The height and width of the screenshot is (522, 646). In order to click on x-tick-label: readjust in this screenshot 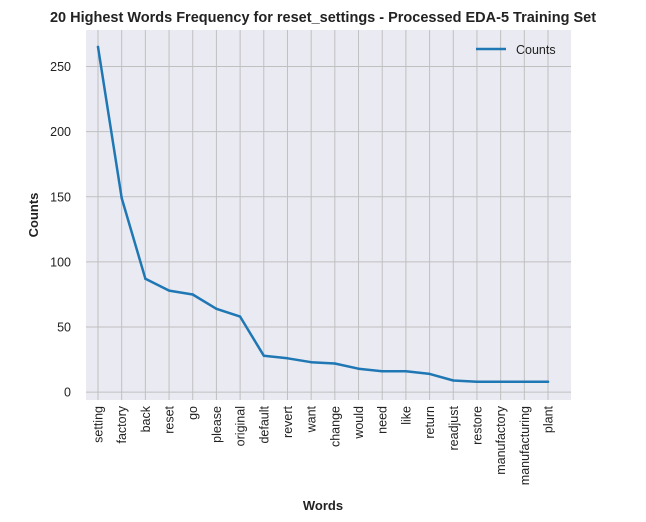, I will do `click(454, 427)`.